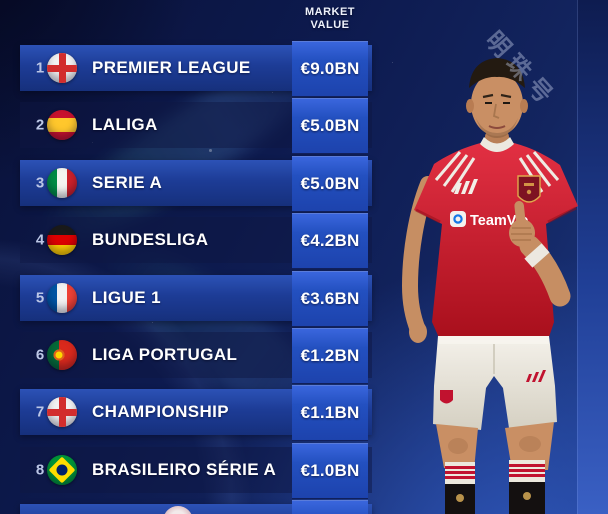 The height and width of the screenshot is (514, 608). What do you see at coordinates (497, 98) in the screenshot?
I see `player-head` at bounding box center [497, 98].